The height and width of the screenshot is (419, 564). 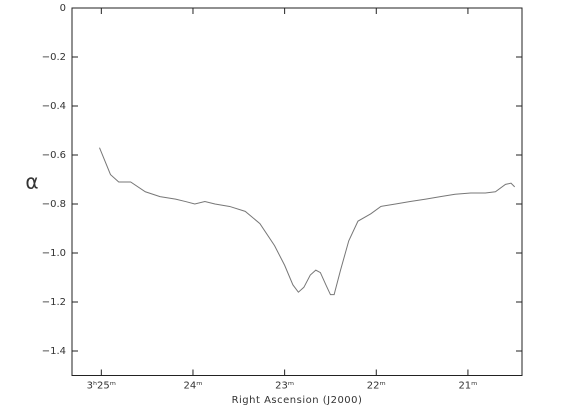 What do you see at coordinates (54, 57) in the screenshot?
I see `y-tick-label: −0.2` at bounding box center [54, 57].